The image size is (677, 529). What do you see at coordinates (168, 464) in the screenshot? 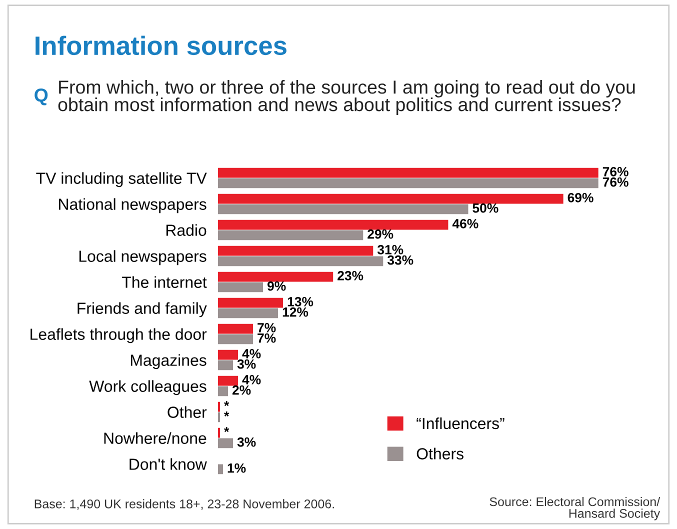
I see `y-tick-label: Don't know` at bounding box center [168, 464].